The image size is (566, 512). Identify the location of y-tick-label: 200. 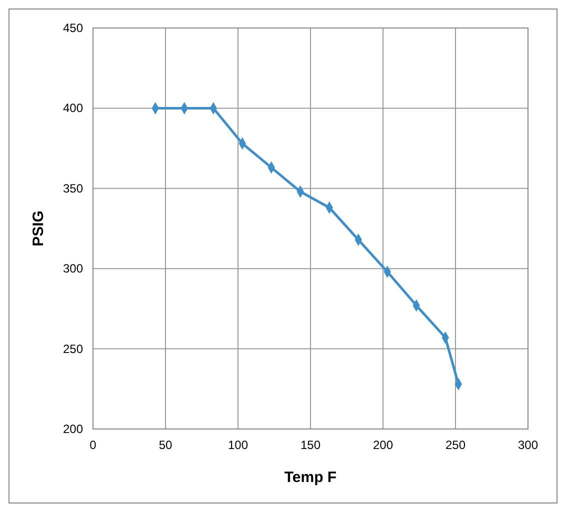
(73, 429).